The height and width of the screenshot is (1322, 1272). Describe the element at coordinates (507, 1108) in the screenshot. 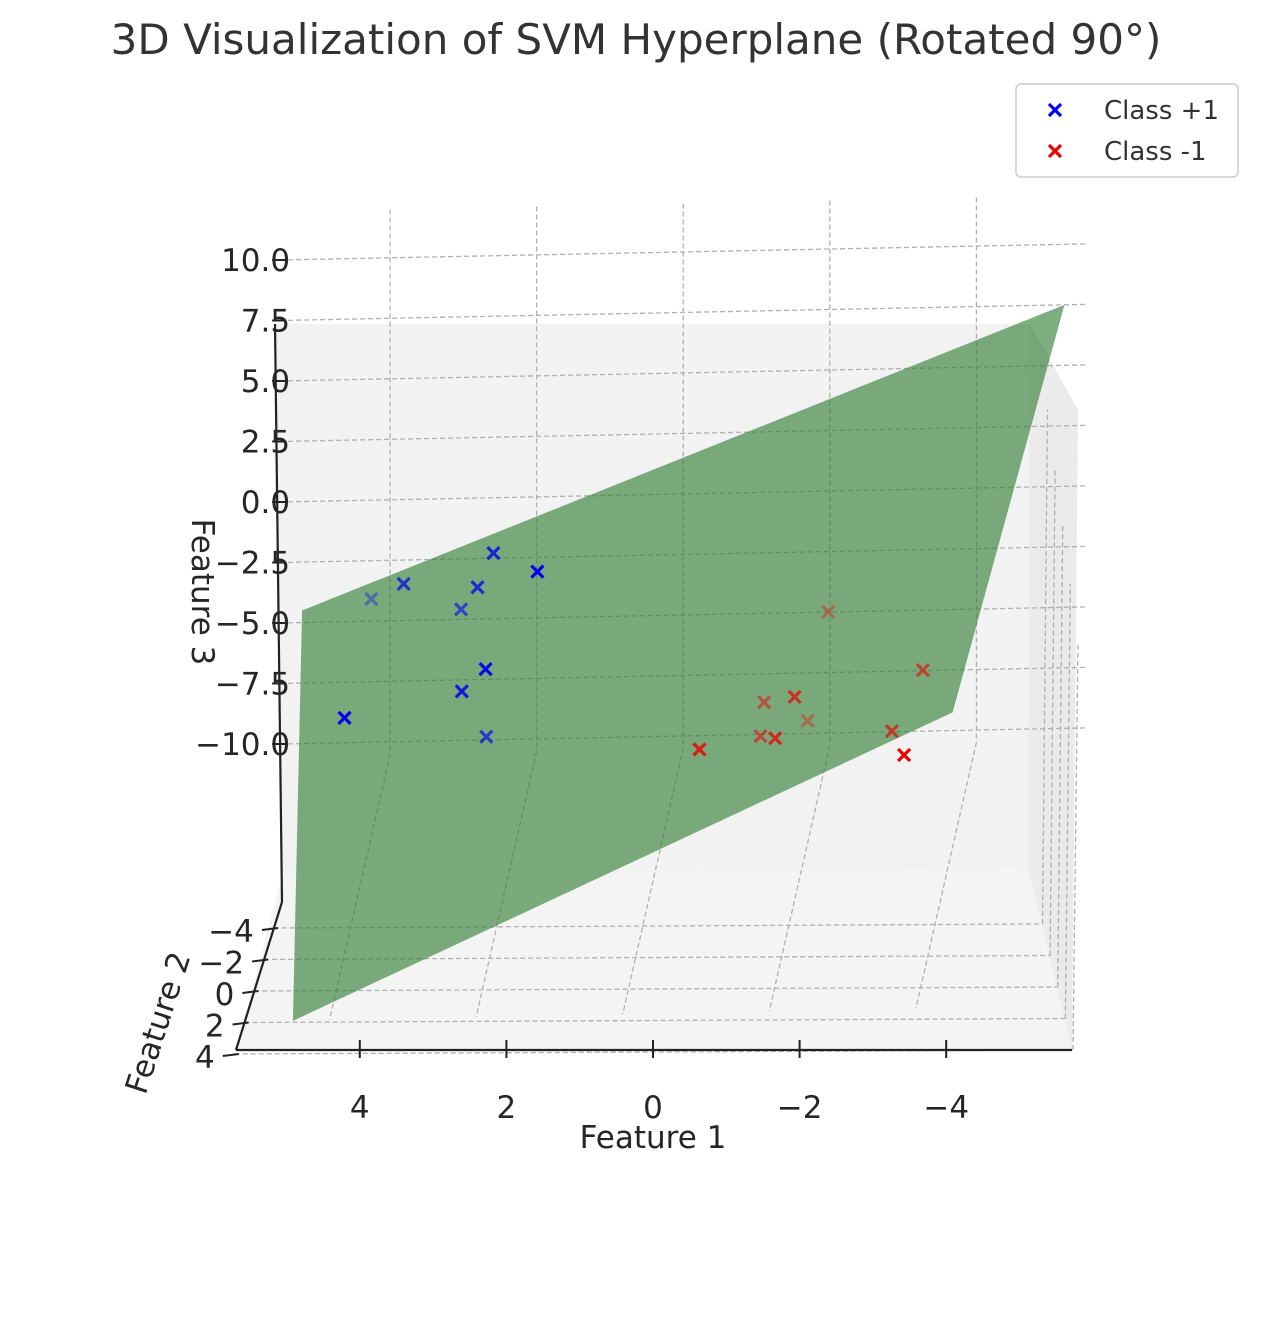

I see `x-tick-label: 2` at that location.